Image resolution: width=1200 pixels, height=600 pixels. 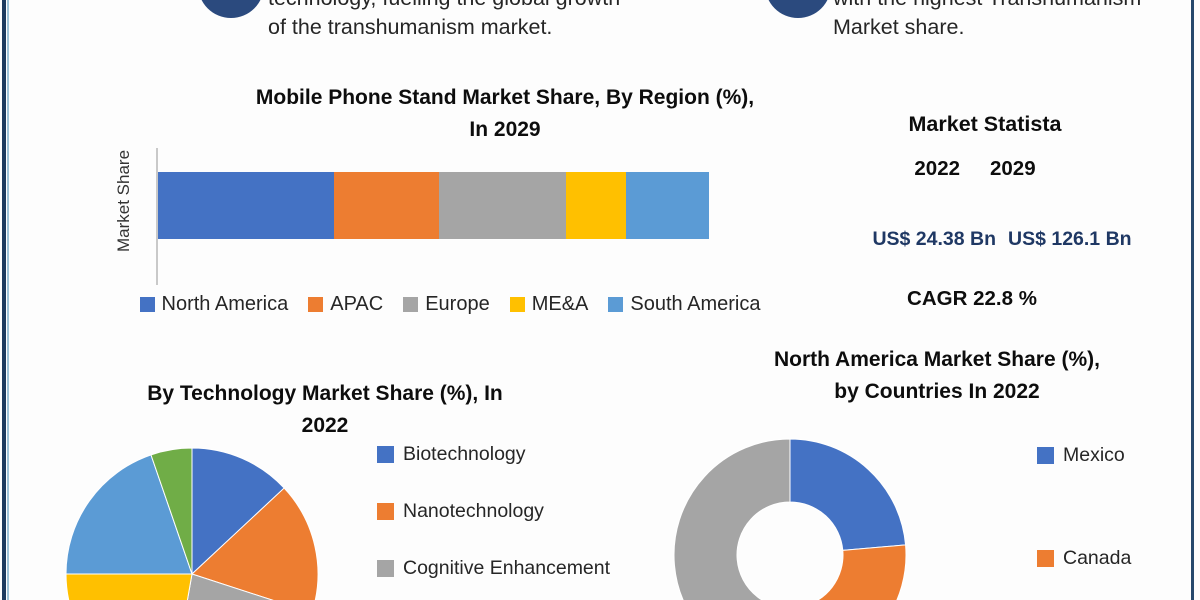 I want to click on bar-chart-y-axis-label: Market Share, so click(x=123, y=201).